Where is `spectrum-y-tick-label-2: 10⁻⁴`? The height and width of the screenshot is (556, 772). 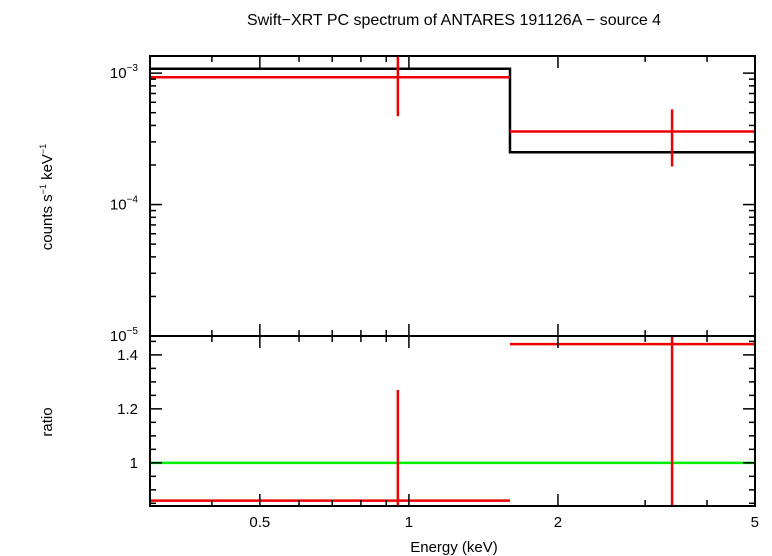 spectrum-y-tick-label-2: 10⁻⁴ is located at coordinates (124, 204).